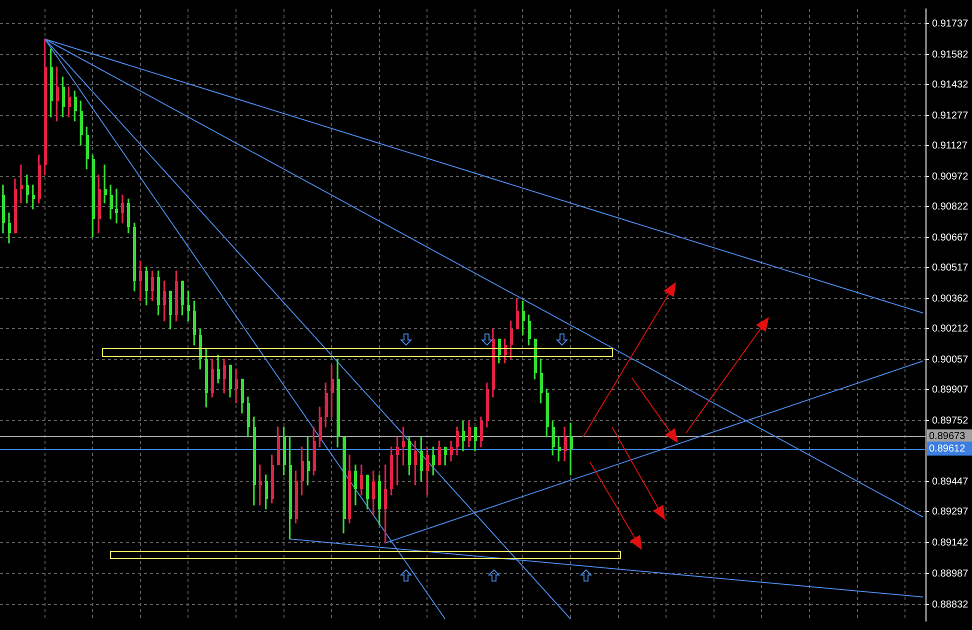 The width and height of the screenshot is (972, 630). I want to click on y-tick-label: 0.91432, so click(950, 84).